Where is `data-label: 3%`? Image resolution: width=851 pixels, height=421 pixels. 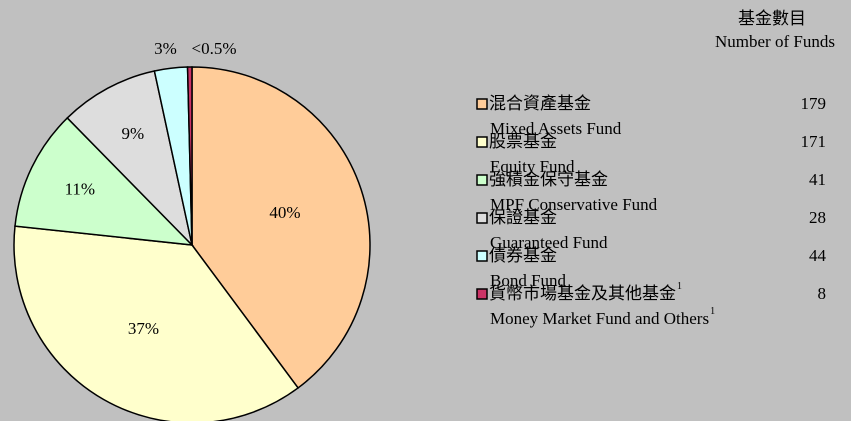
data-label: 3% is located at coordinates (165, 48).